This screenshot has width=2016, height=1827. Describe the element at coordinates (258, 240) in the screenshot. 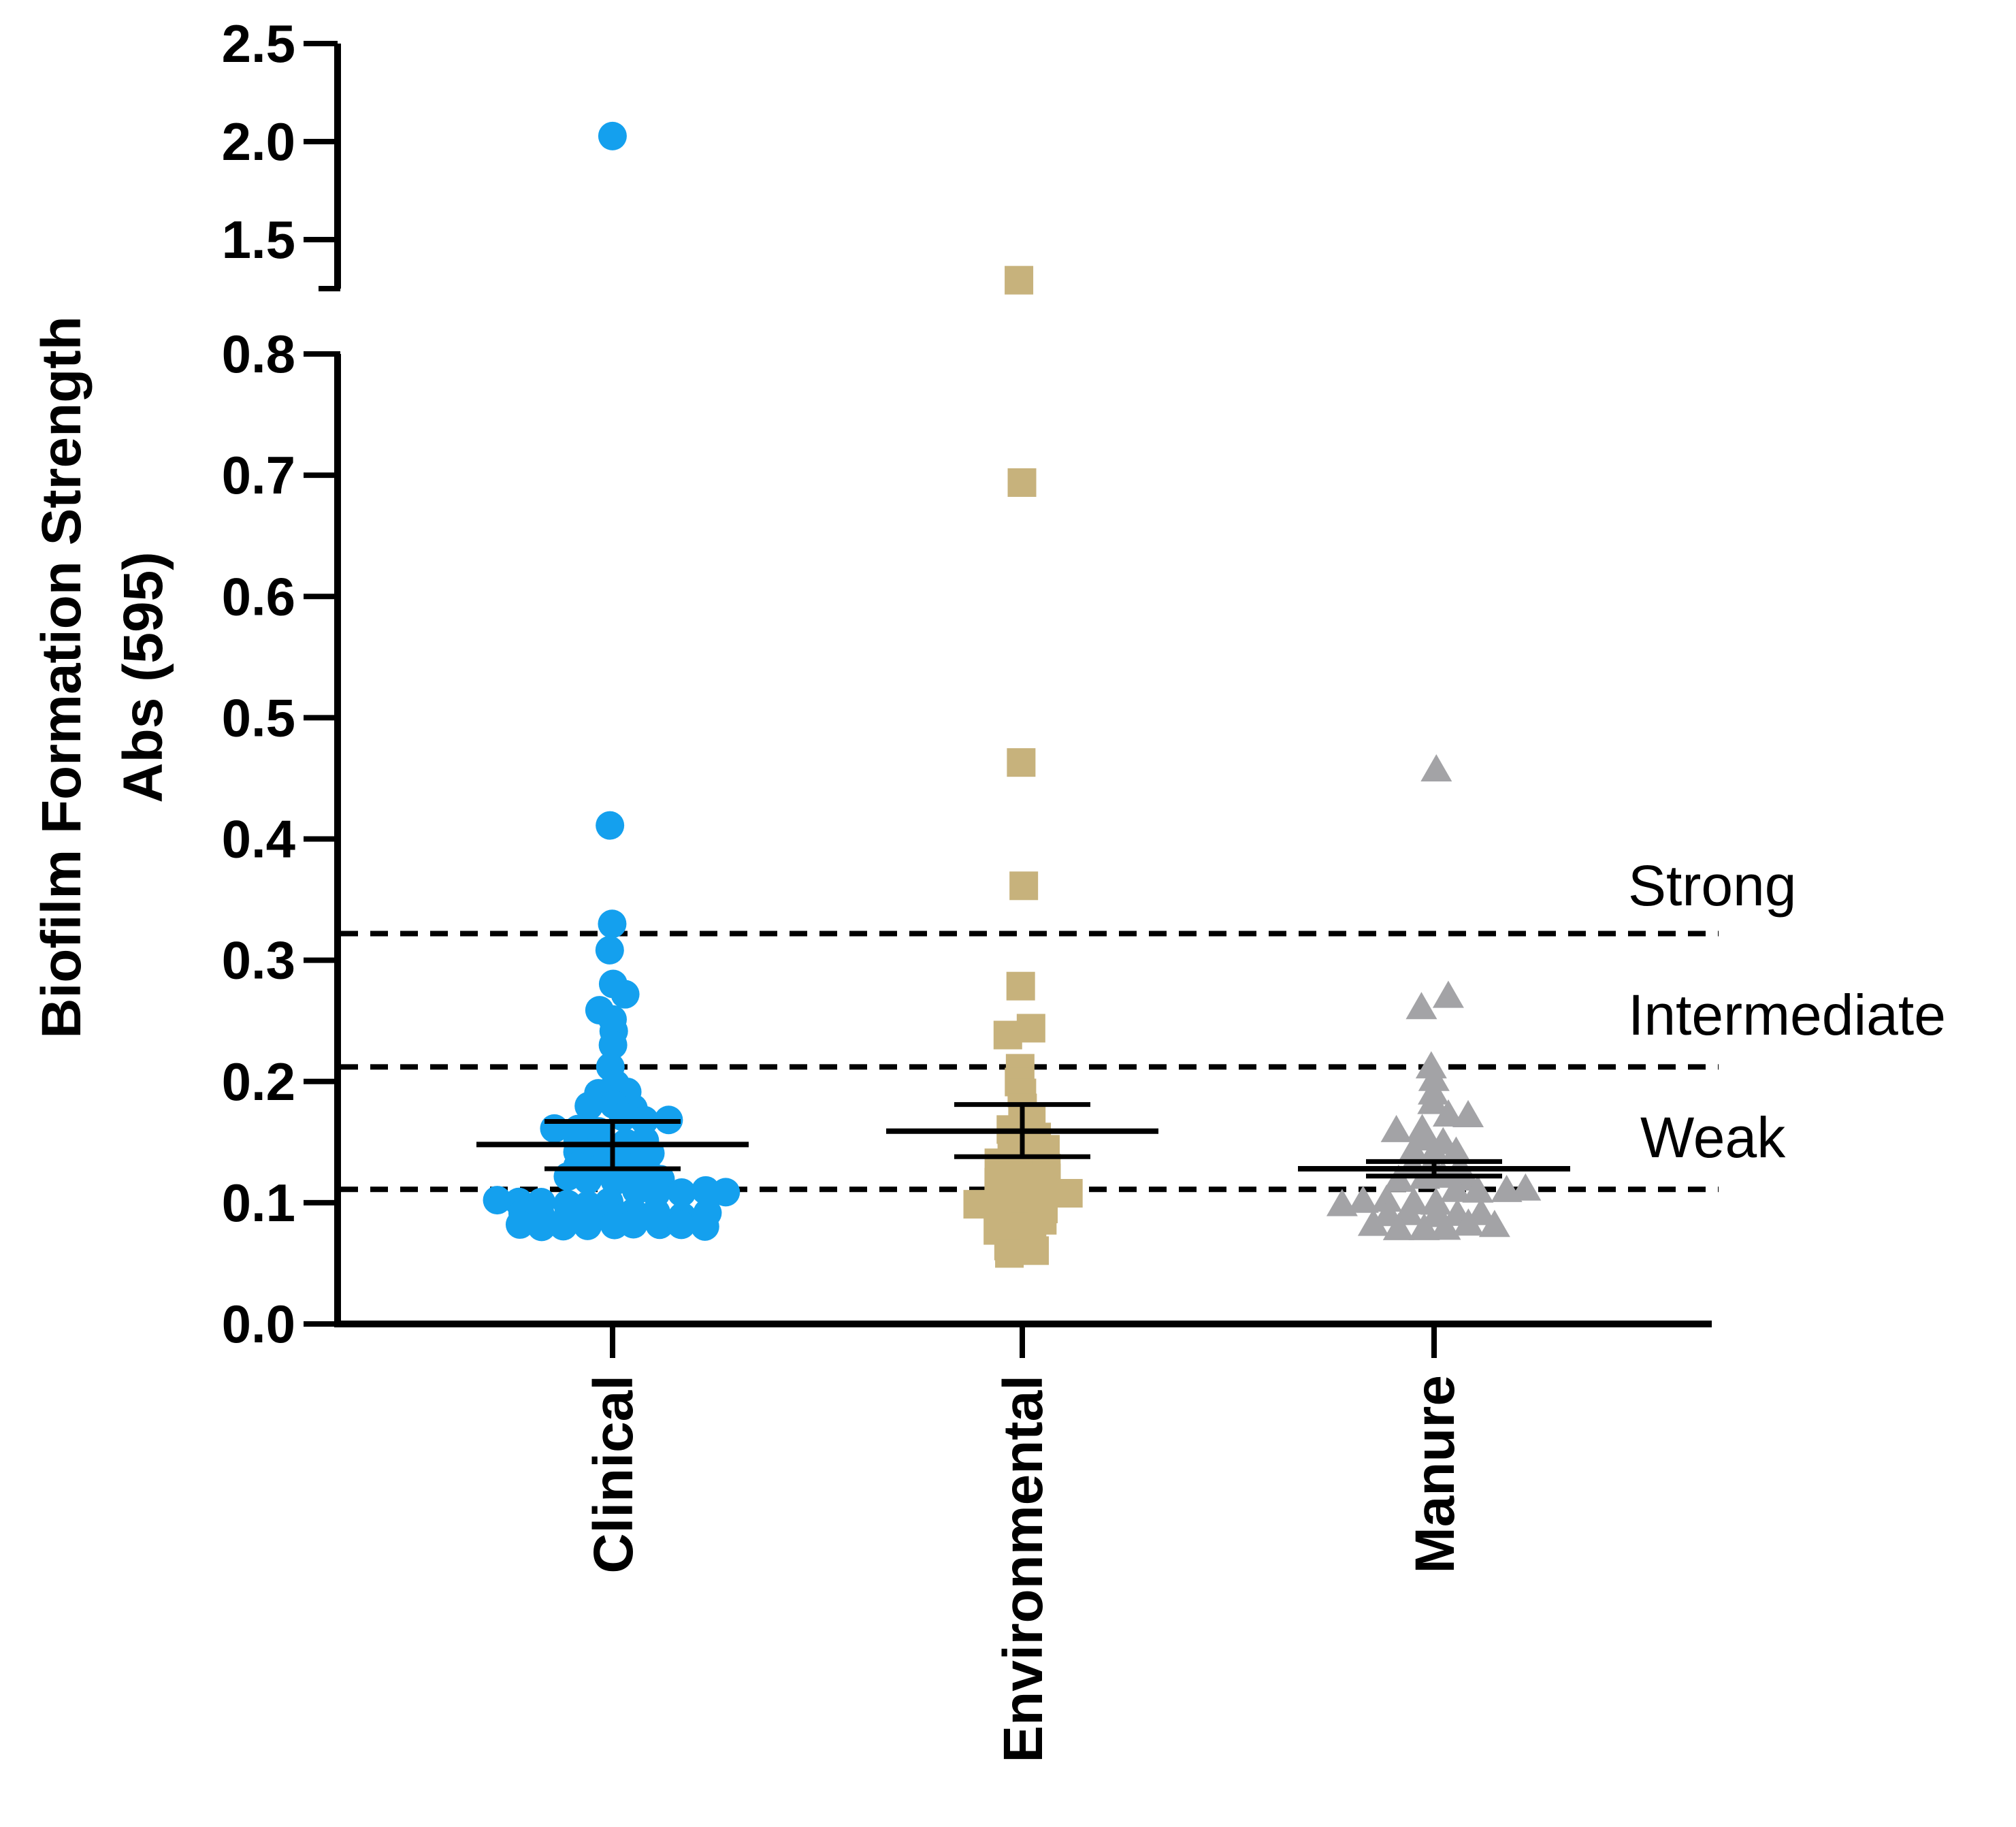

I see `y-tick-label: 1.5` at that location.